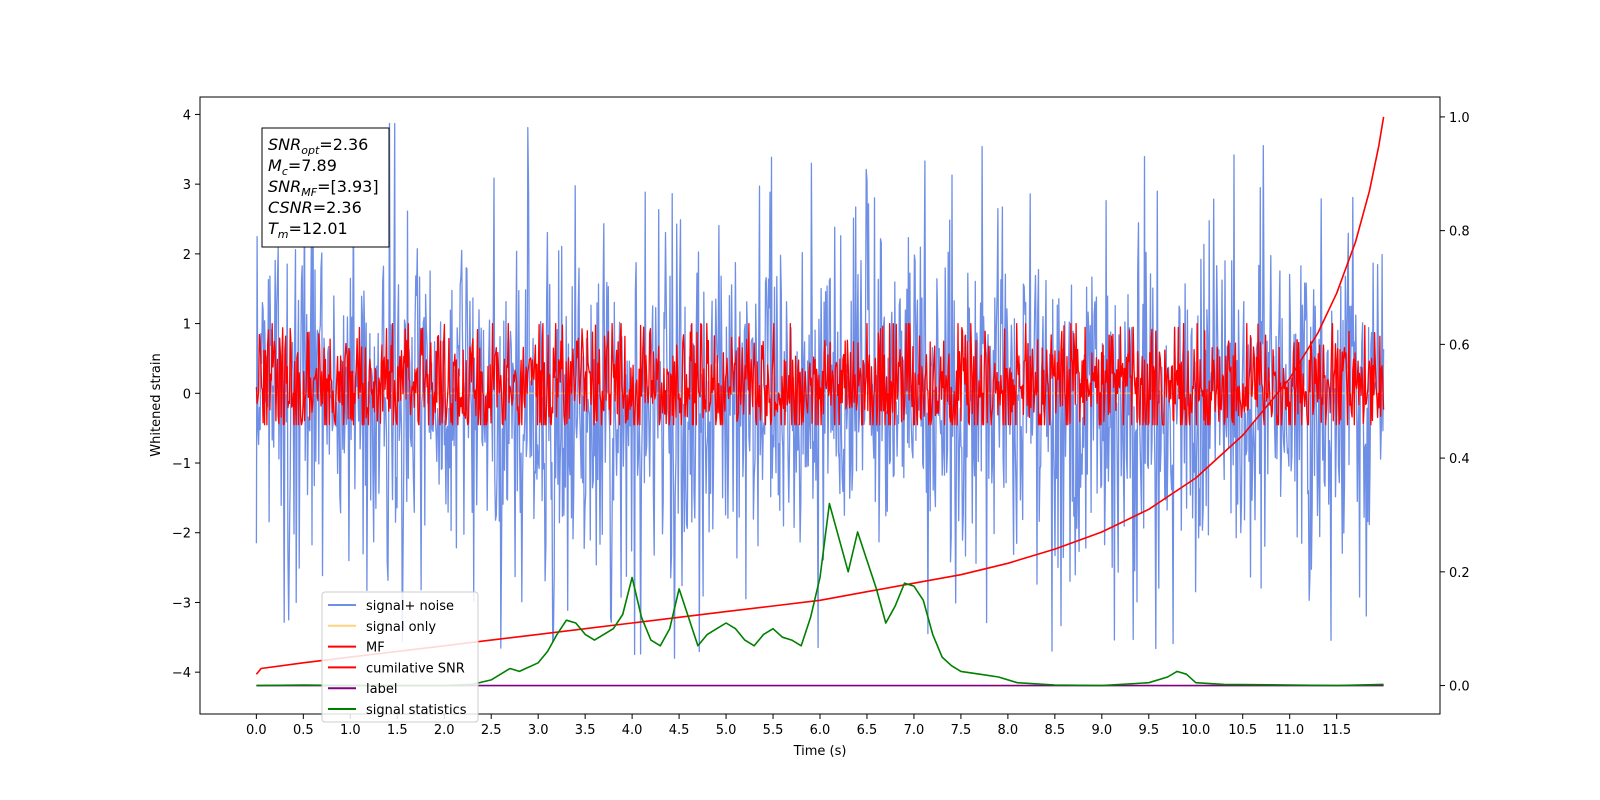 This screenshot has height=800, width=1600. What do you see at coordinates (632, 730) in the screenshot?
I see `x-tick-label: 4.0` at bounding box center [632, 730].